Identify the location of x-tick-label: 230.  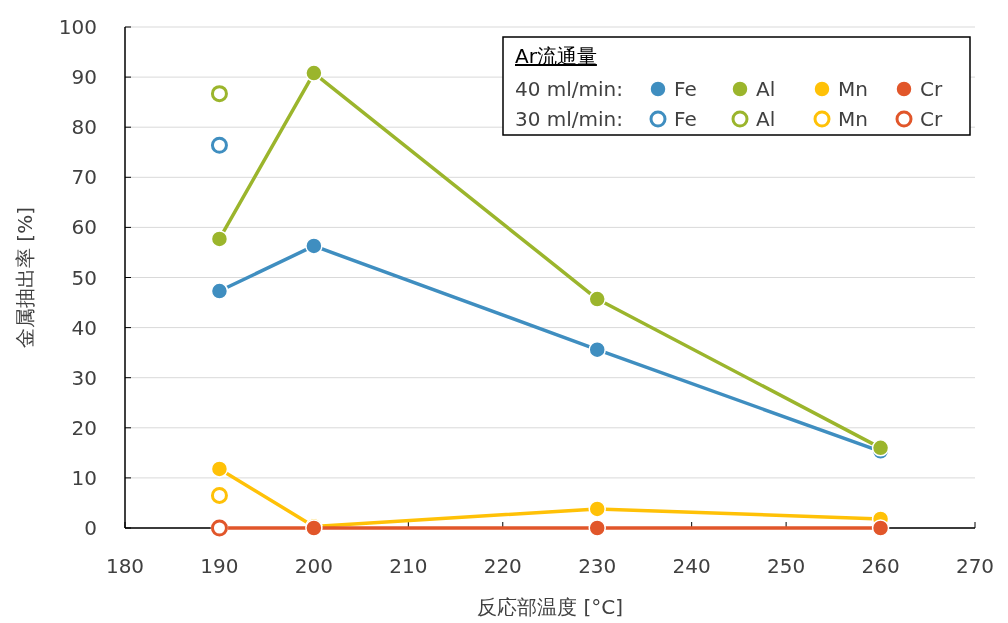
(597, 566).